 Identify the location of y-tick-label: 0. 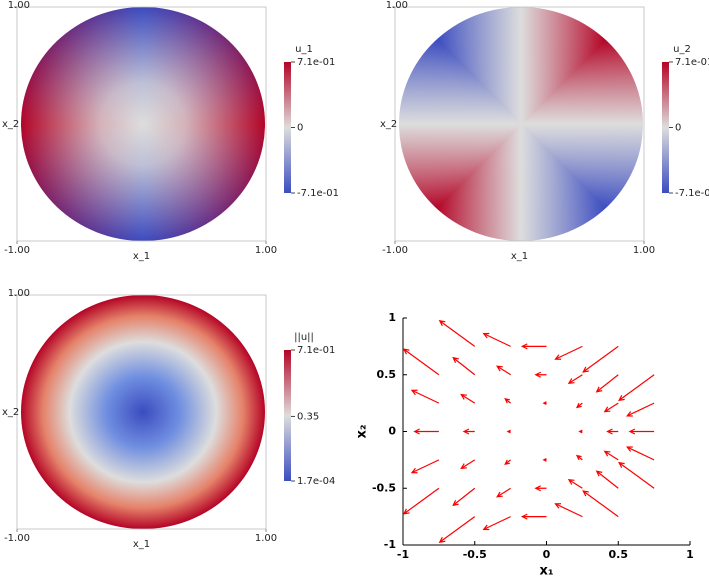
(392, 431).